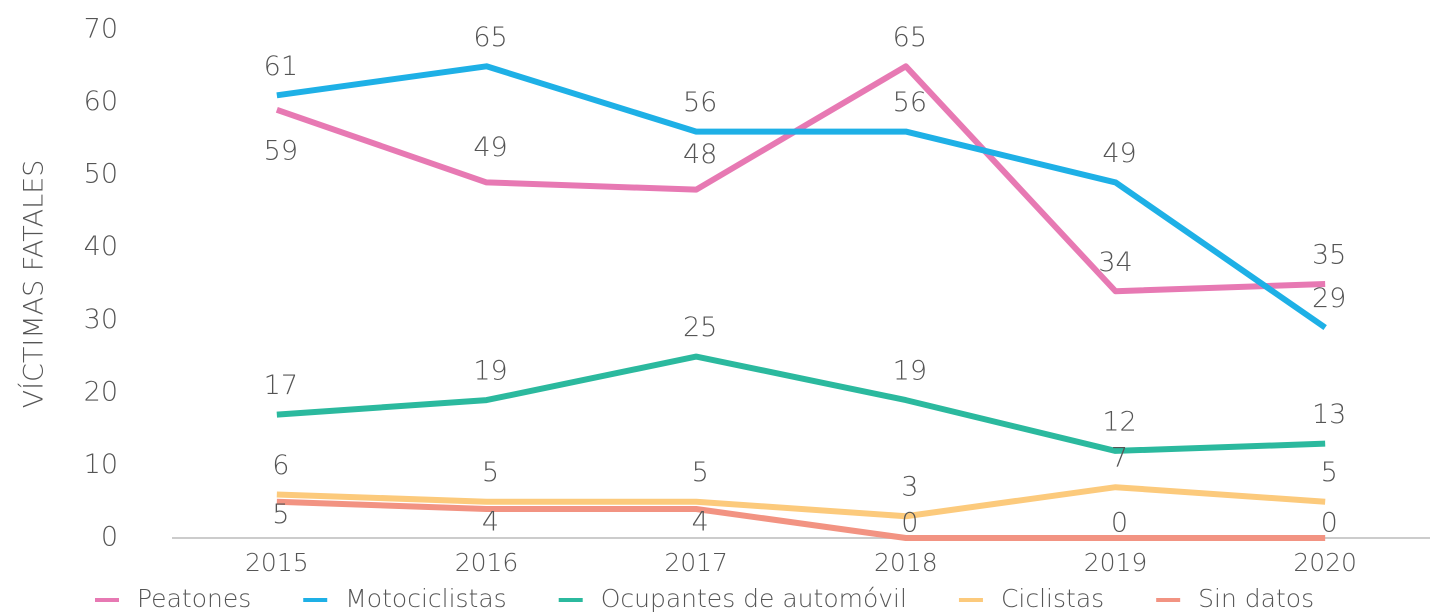 This screenshot has height=613, width=1441. I want to click on x-tick-label: 2018, so click(906, 562).